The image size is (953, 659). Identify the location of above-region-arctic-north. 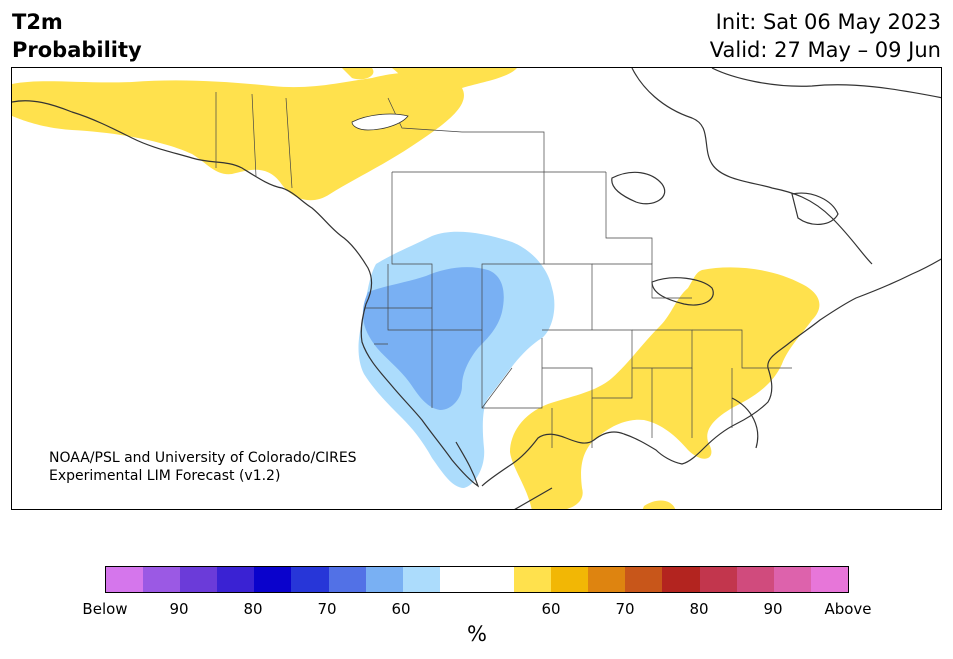
(429, 80).